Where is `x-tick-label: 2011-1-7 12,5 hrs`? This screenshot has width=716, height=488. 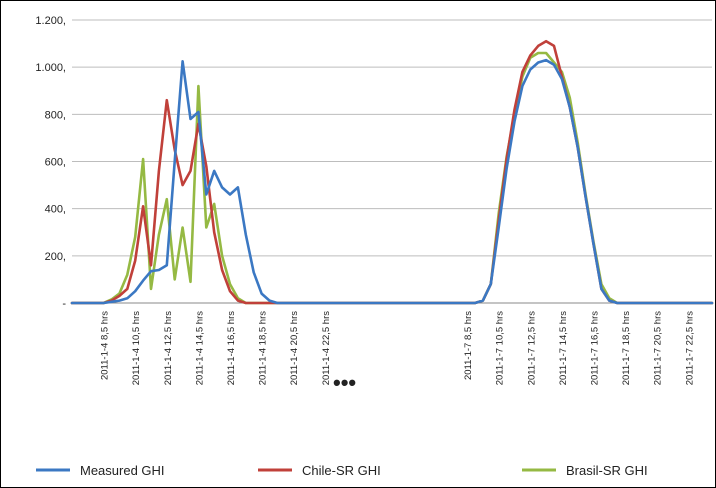 x-tick-label: 2011-1-7 12,5 hrs is located at coordinates (531, 348).